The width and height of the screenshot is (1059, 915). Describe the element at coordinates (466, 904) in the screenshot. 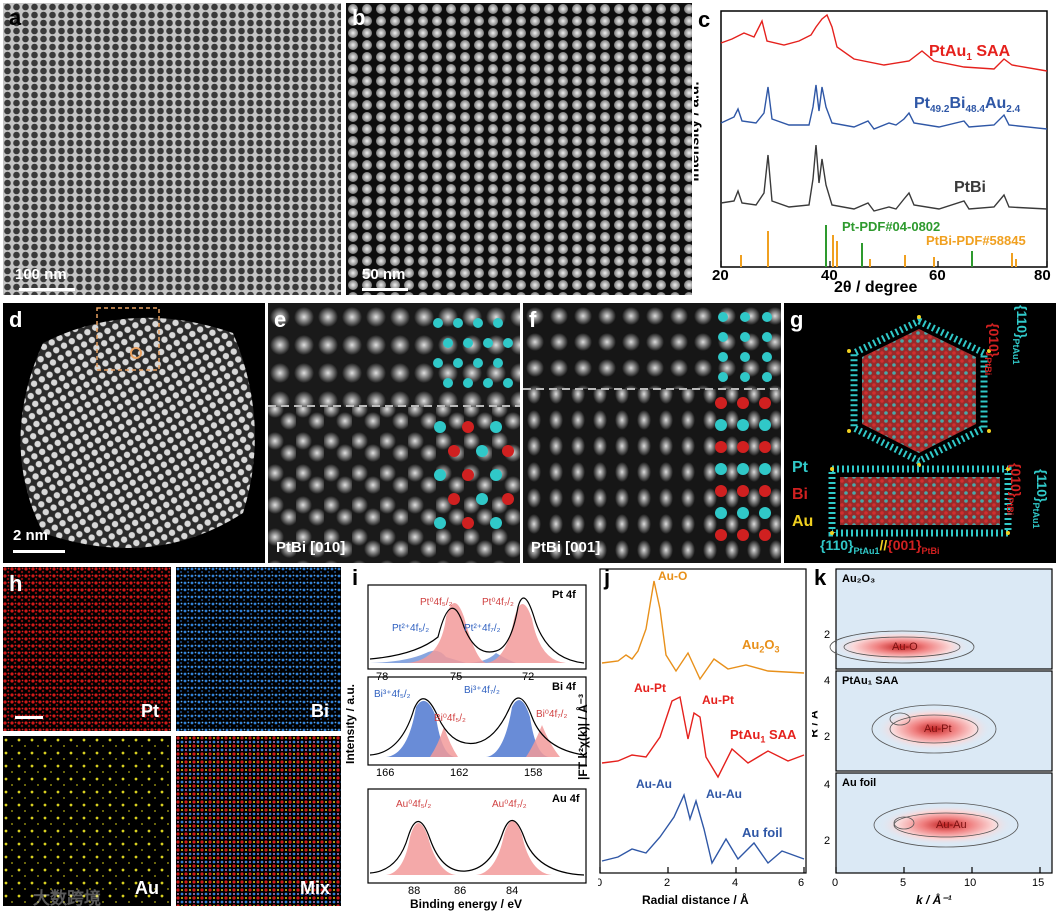

I see `xps-xlabel: Binding energy / eV` at that location.